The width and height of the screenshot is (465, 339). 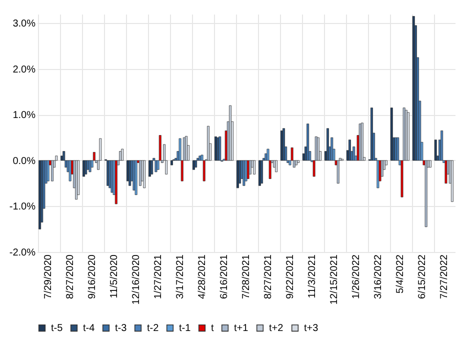 I want to click on legend-label: t+3, so click(x=311, y=328).